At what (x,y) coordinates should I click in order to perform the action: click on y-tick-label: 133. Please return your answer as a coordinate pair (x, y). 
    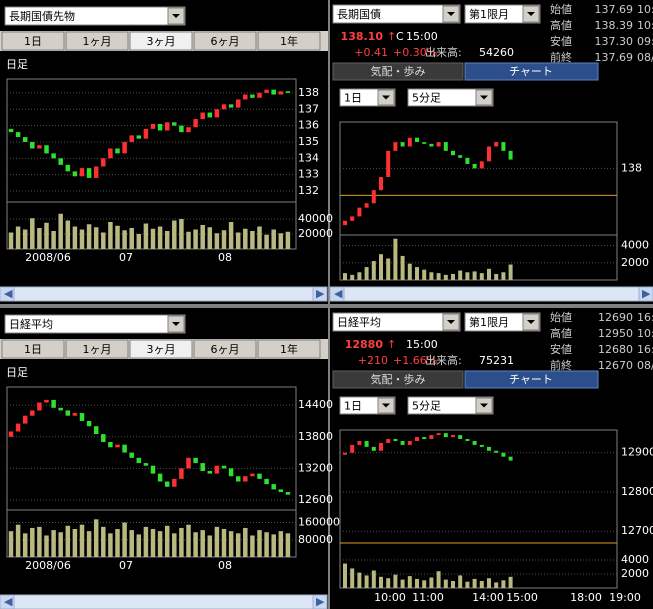
    Looking at the image, I should click on (308, 174).